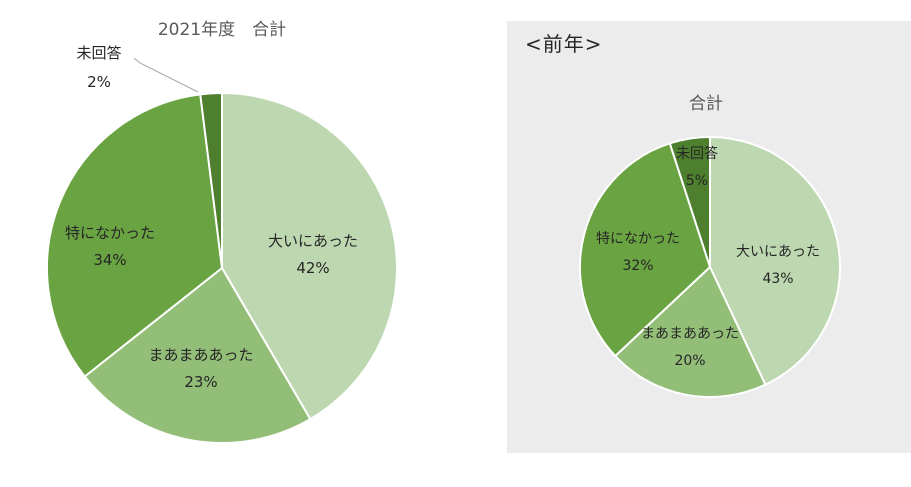 The height and width of the screenshot is (487, 911). Describe the element at coordinates (312, 268) in the screenshot. I see `slice-value-label-great: 42%` at that location.